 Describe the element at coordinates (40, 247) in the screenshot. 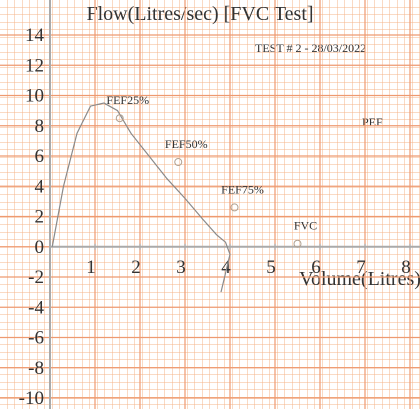

I see `y-tick-label: 0` at that location.